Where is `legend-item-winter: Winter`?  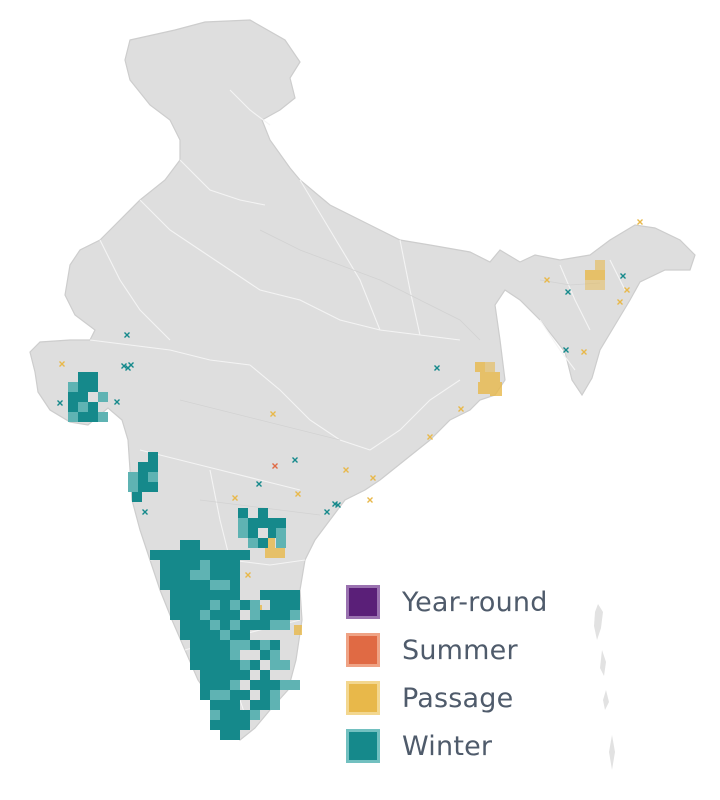 legend-item-winter: Winter is located at coordinates (447, 746).